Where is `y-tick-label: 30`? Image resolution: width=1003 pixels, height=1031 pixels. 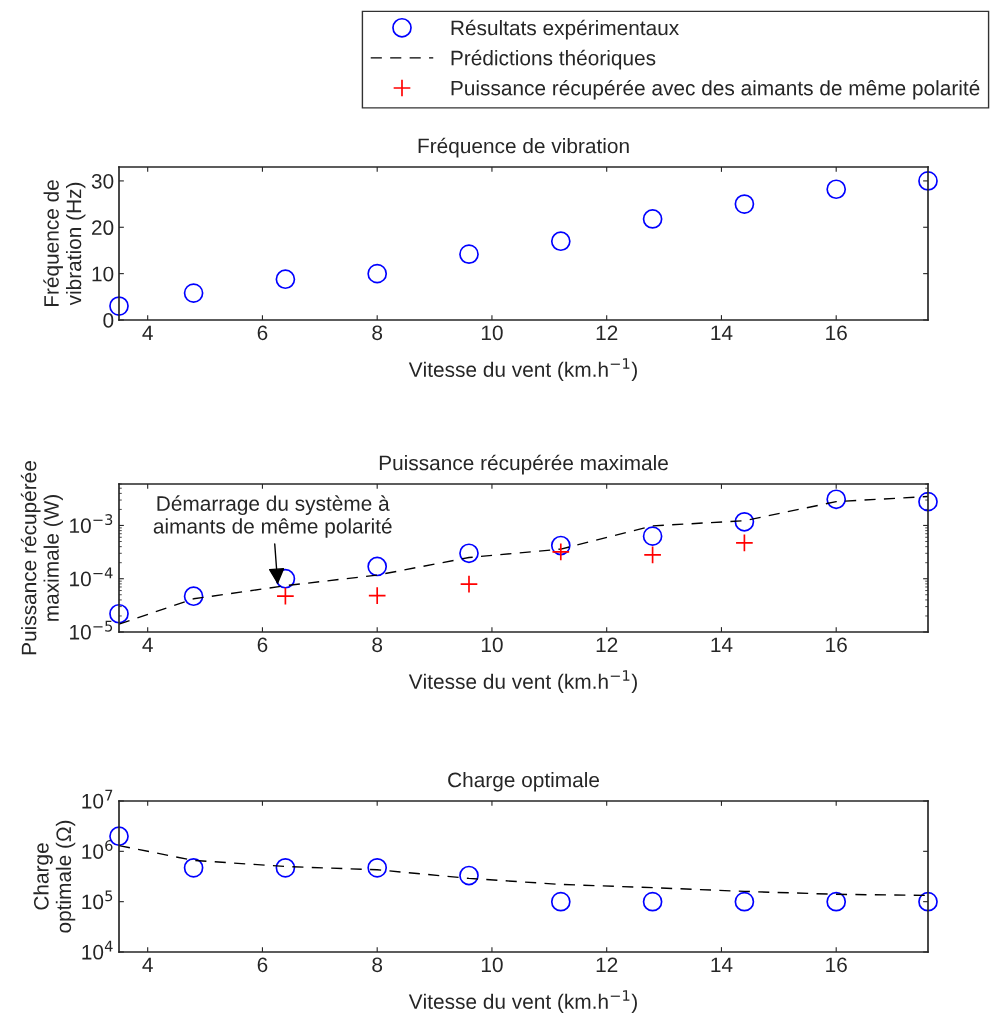 y-tick-label: 30 is located at coordinates (102, 181).